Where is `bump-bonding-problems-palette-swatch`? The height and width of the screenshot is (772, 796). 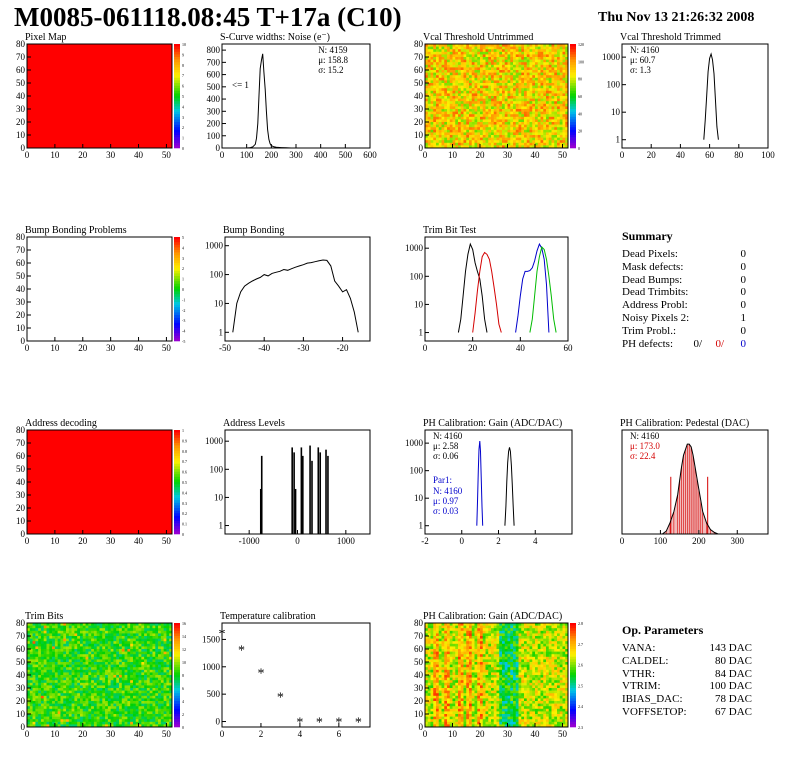
bump-bonding-problems-palette-swatch is located at coordinates (177, 303).